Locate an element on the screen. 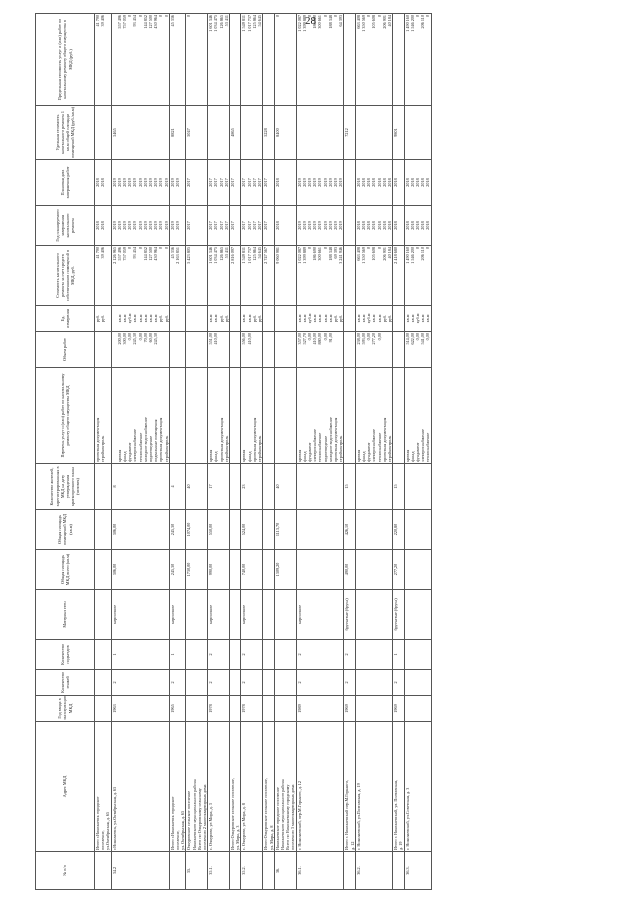 The height and width of the screenshot is (905, 640). cell-plan-date is located at coordinates (349, 182).